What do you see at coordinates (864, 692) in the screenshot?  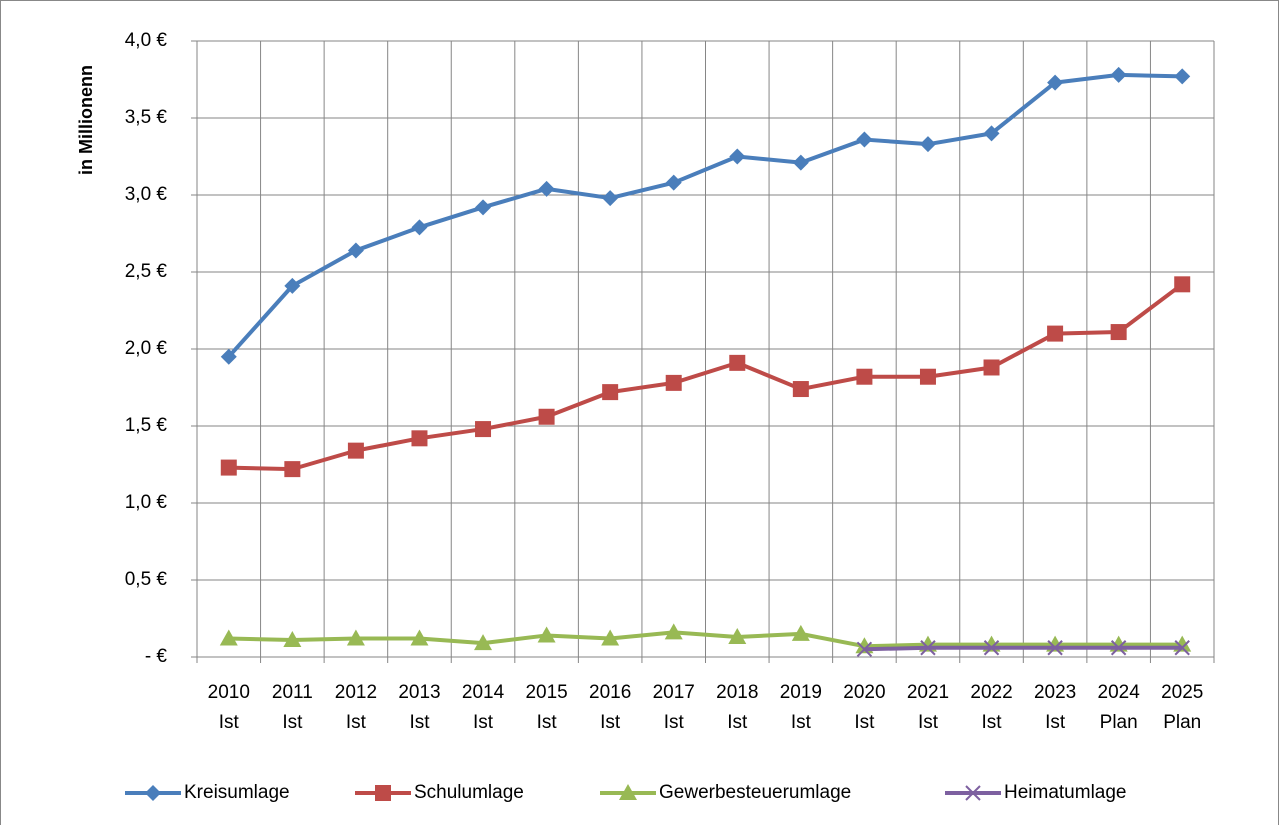 I see `x-tick-label-line: 2020` at bounding box center [864, 692].